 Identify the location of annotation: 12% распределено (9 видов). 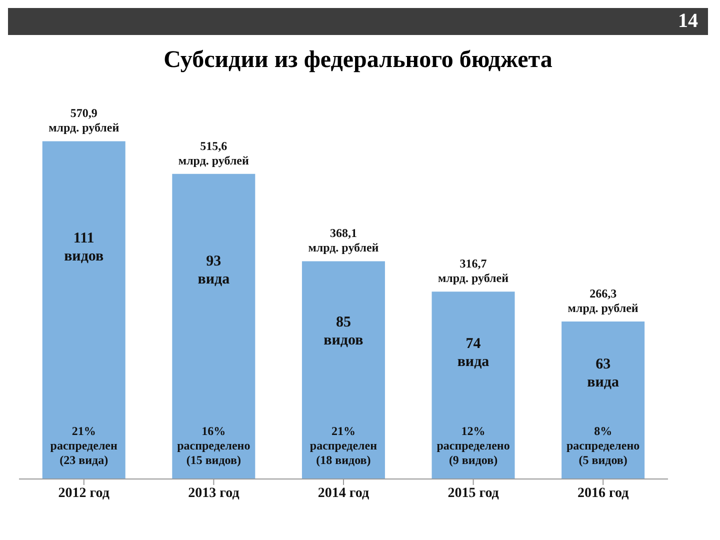
(473, 445).